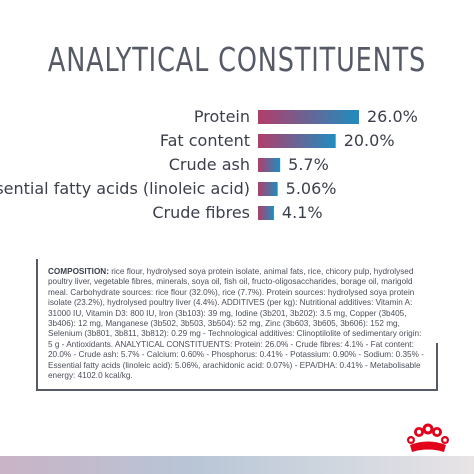 The image size is (474, 474). Describe the element at coordinates (78, 271) in the screenshot. I see `composition-heading: COMPOSITION:` at that location.